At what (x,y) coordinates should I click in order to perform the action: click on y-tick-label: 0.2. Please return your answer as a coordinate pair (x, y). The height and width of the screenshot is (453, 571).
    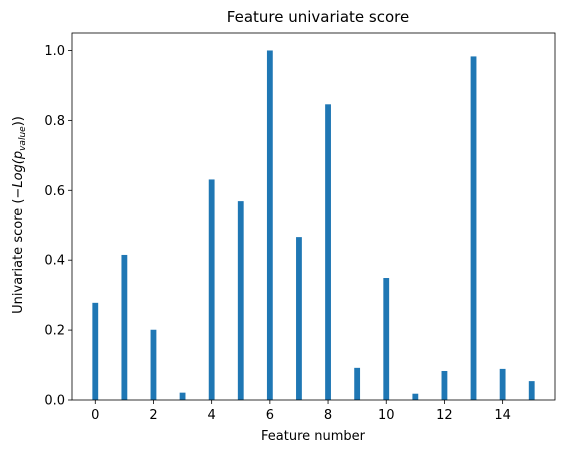
    Looking at the image, I should click on (54, 331).